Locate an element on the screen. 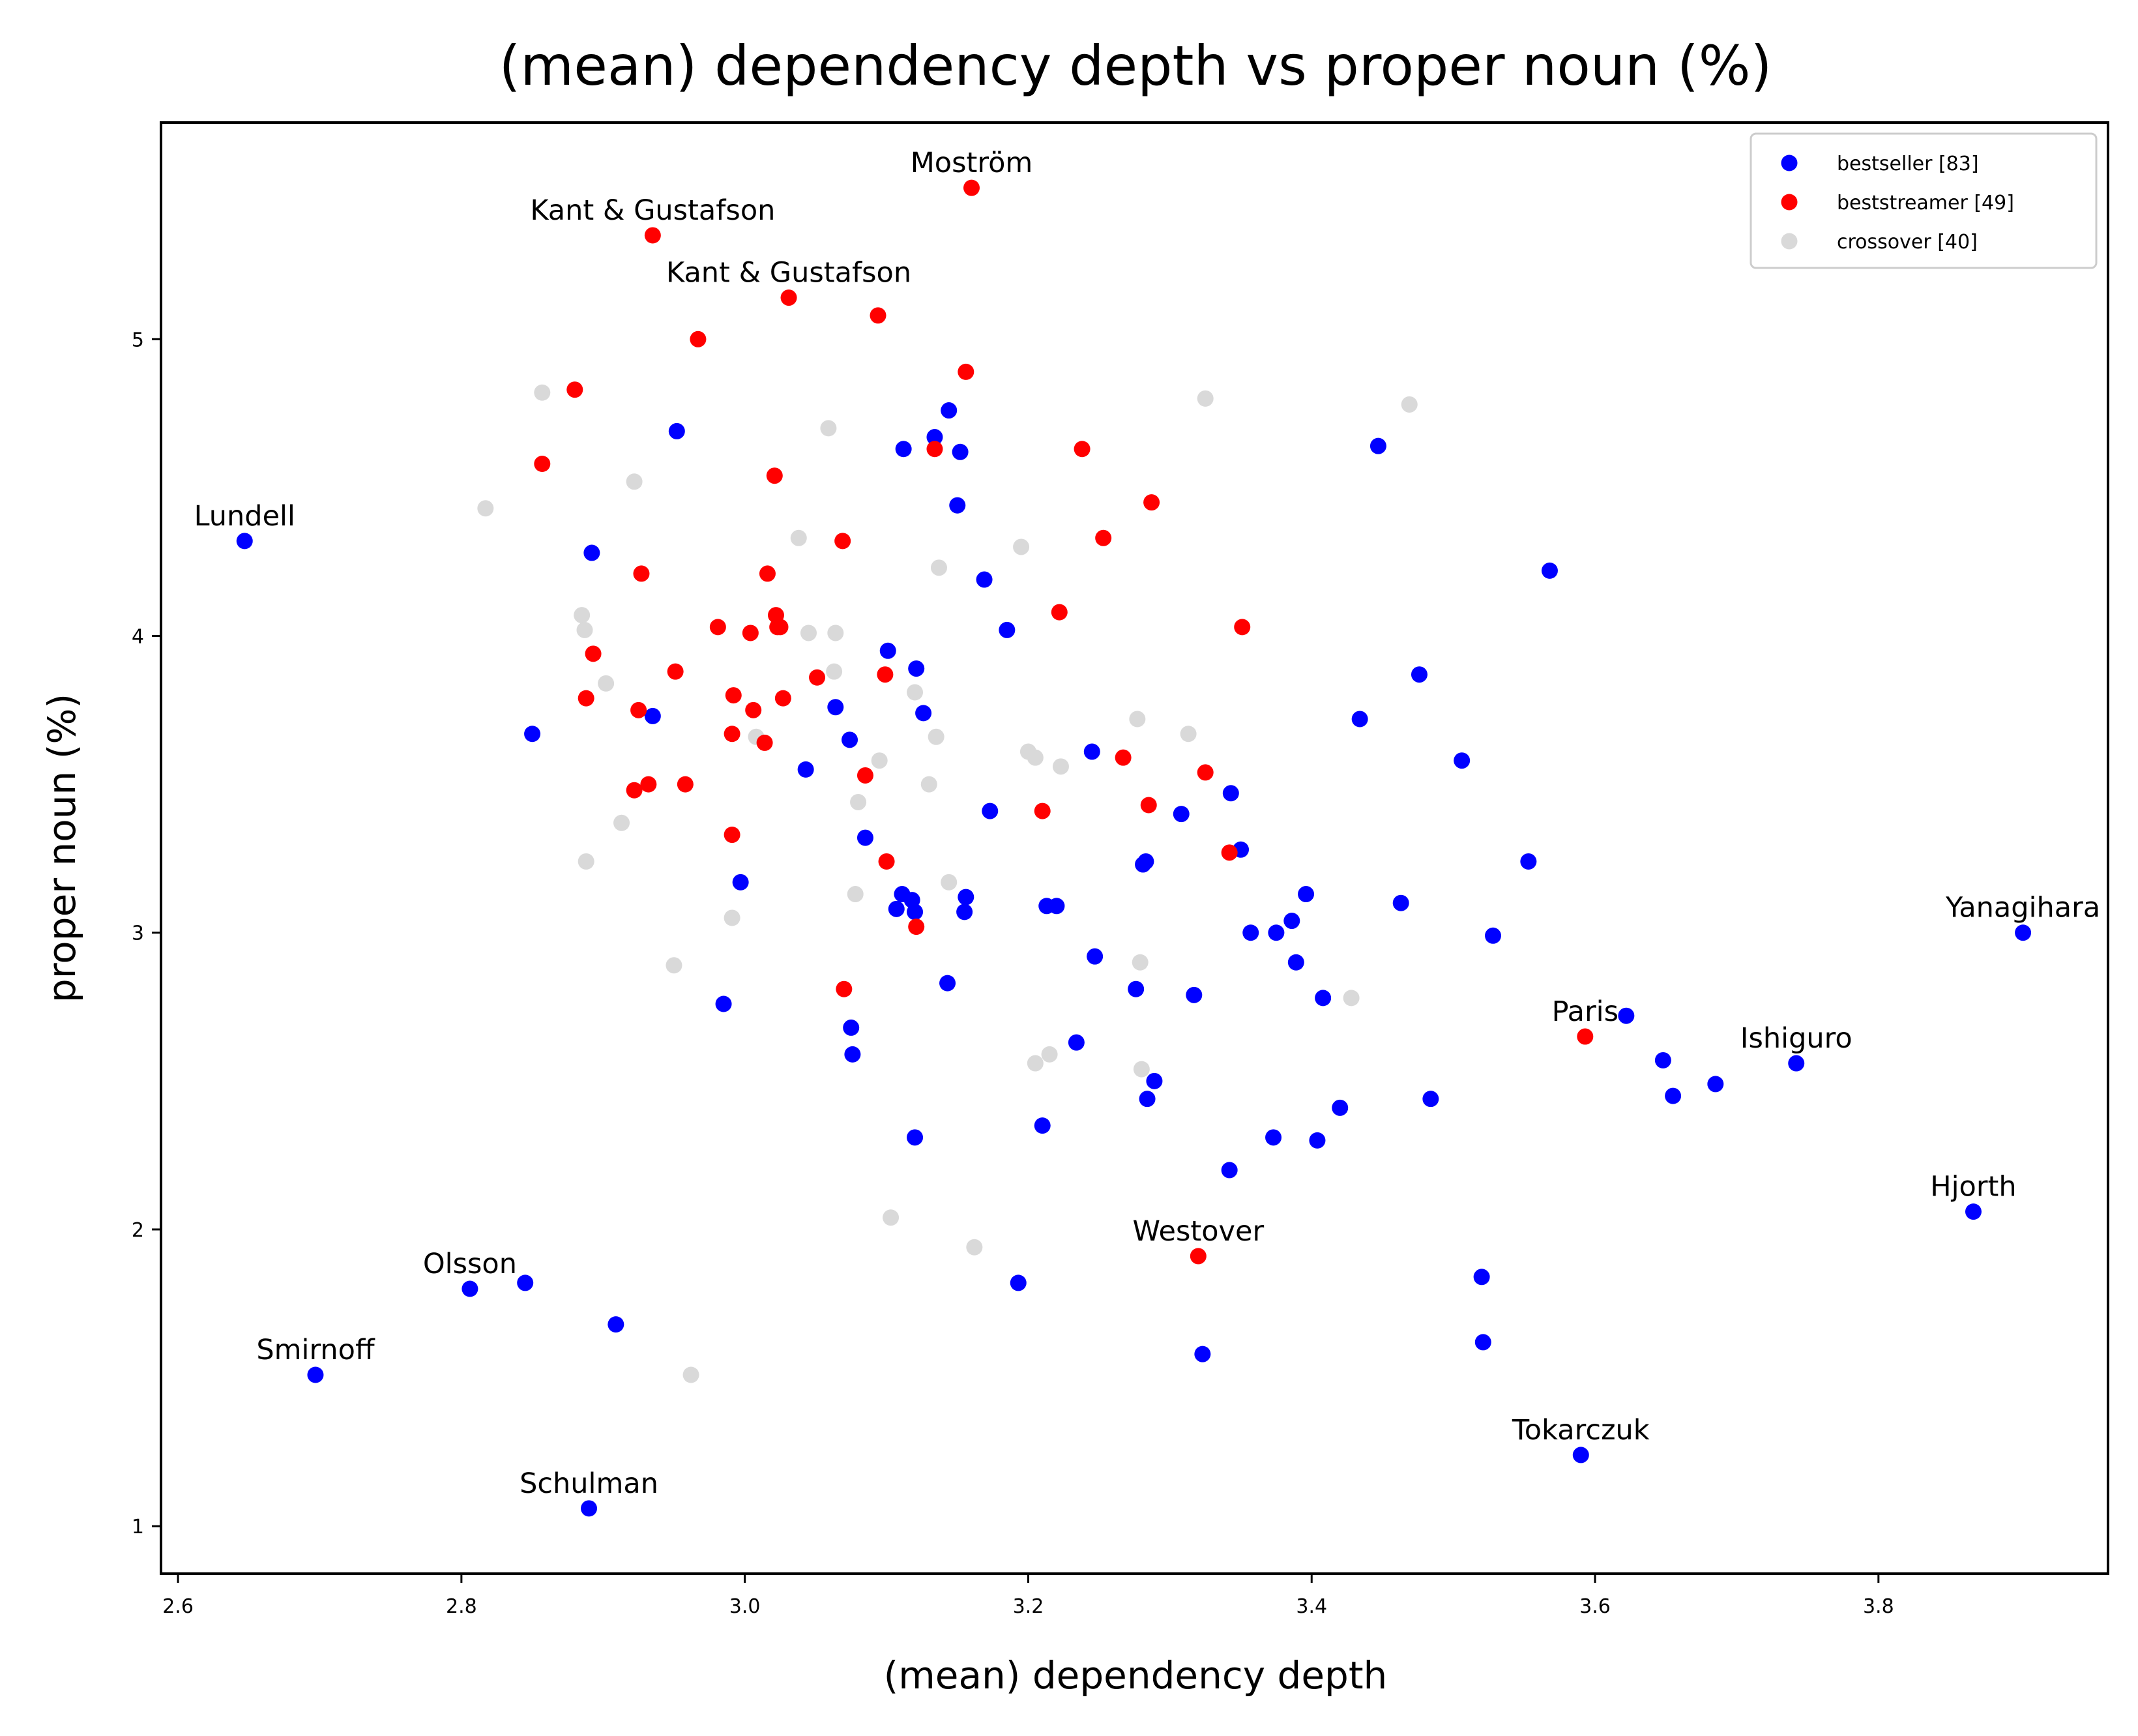  legend-entry-label: crossover [40] is located at coordinates (1908, 242).